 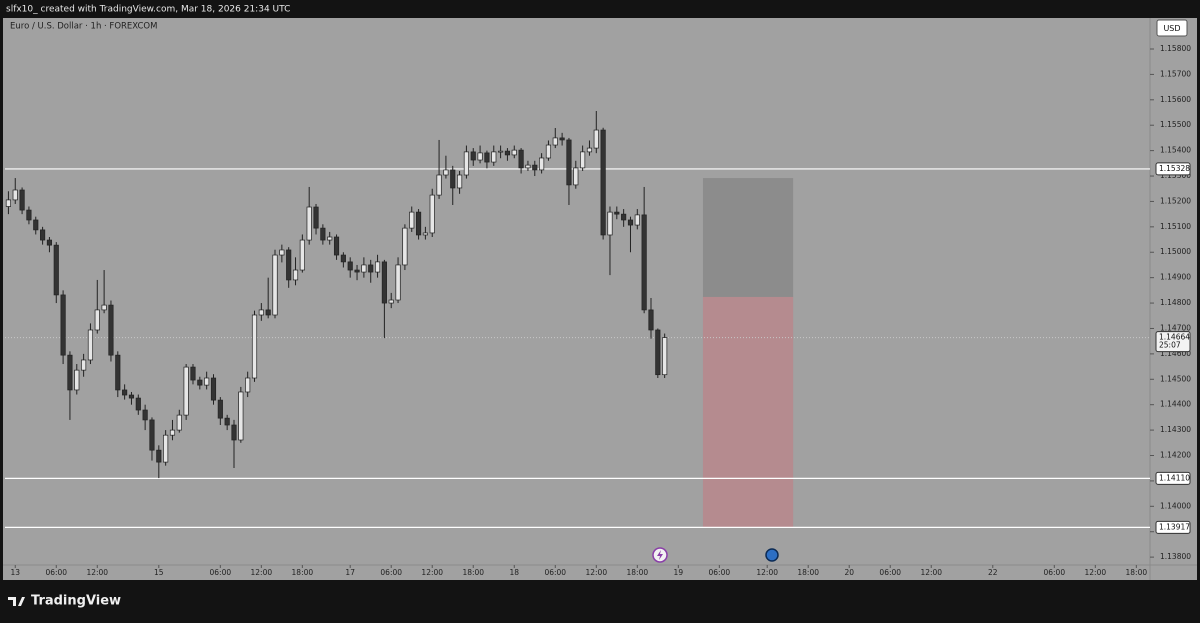 I want to click on x-tick-label: 17, so click(x=350, y=572).